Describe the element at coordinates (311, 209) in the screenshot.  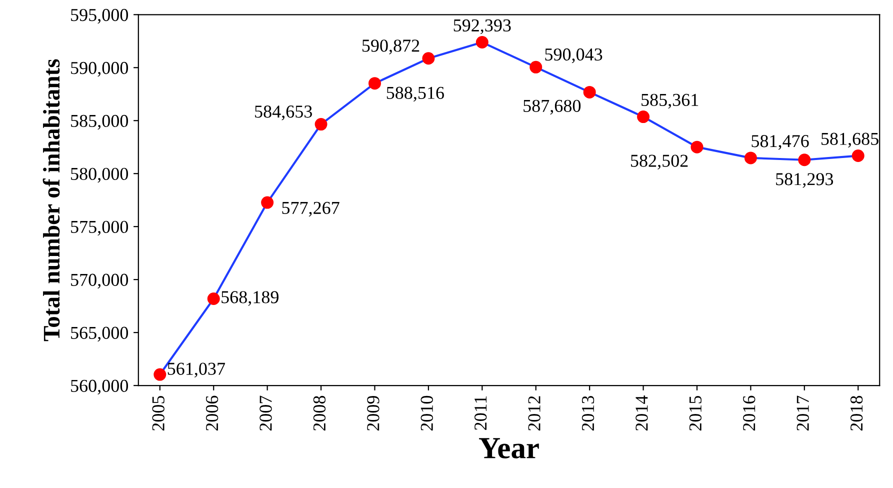
I see `data-label: 577,267` at that location.